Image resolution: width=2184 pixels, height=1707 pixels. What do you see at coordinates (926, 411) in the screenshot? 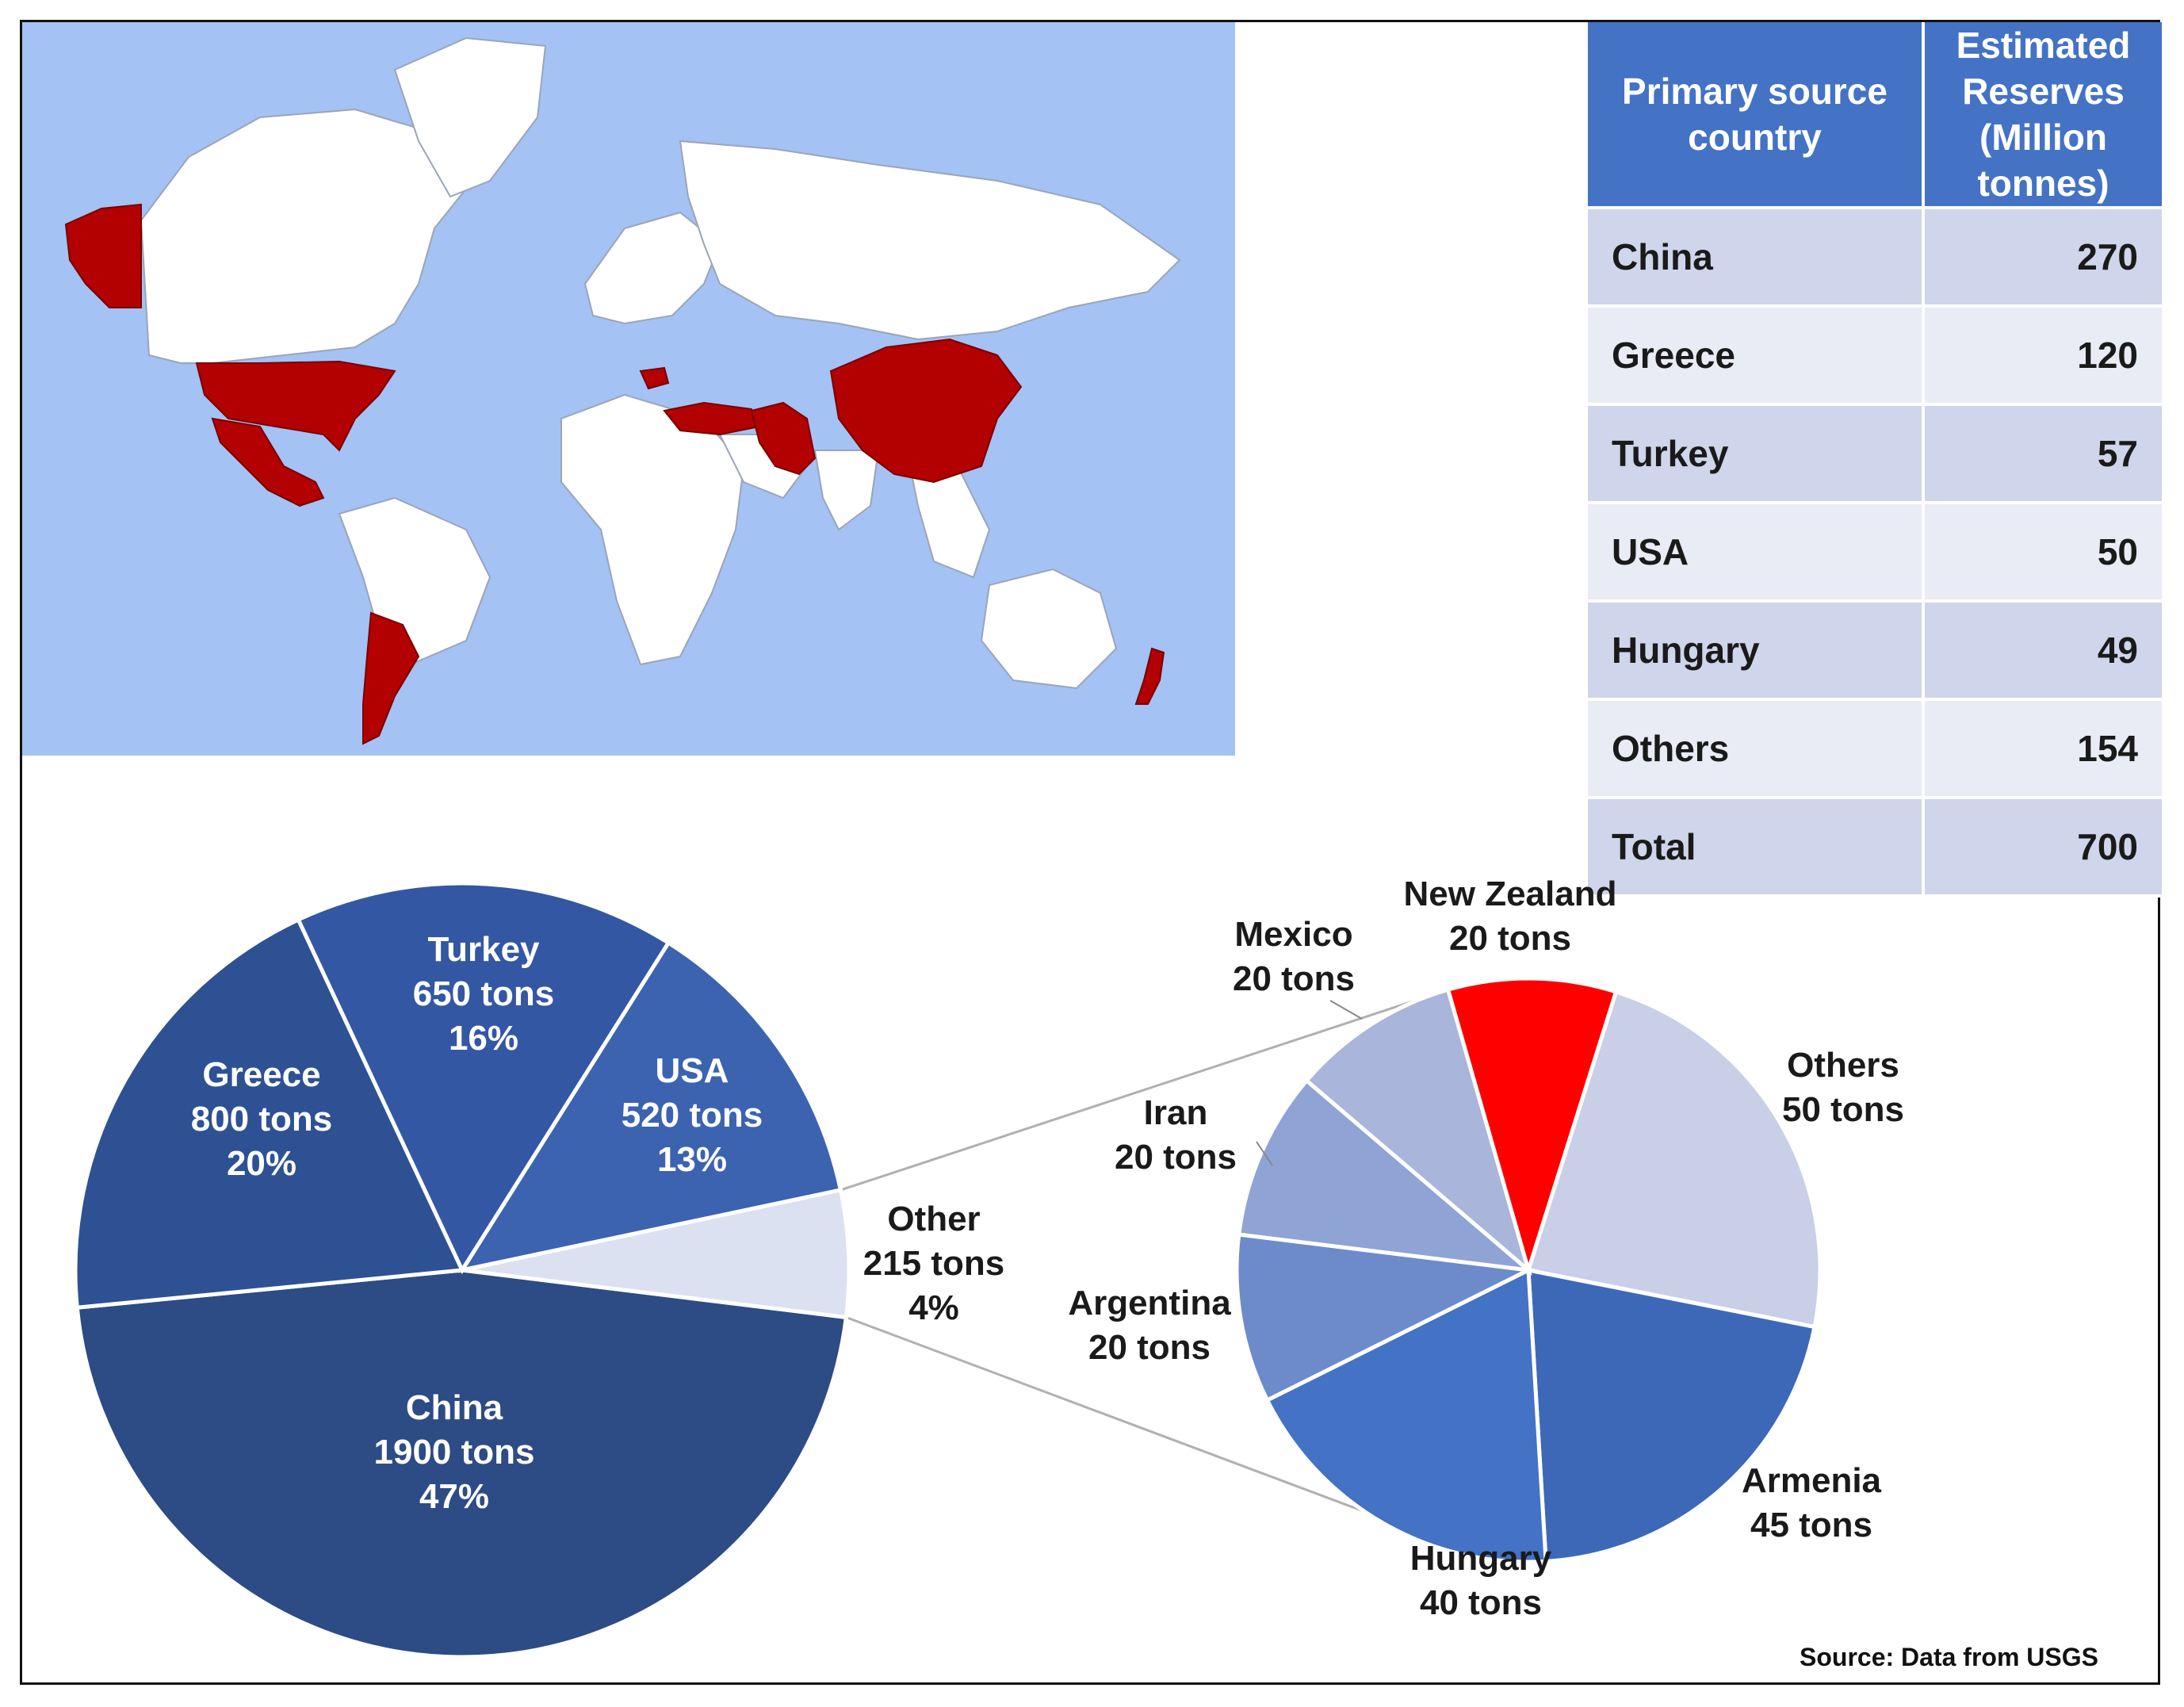
I see `map-country-china` at bounding box center [926, 411].